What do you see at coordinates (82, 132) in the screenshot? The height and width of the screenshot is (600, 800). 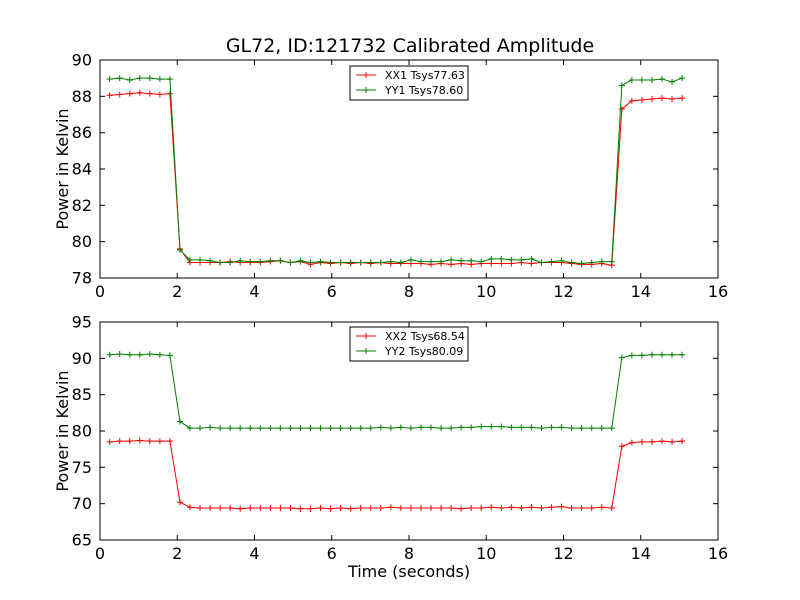 I see `y-tick-label: 86` at bounding box center [82, 132].